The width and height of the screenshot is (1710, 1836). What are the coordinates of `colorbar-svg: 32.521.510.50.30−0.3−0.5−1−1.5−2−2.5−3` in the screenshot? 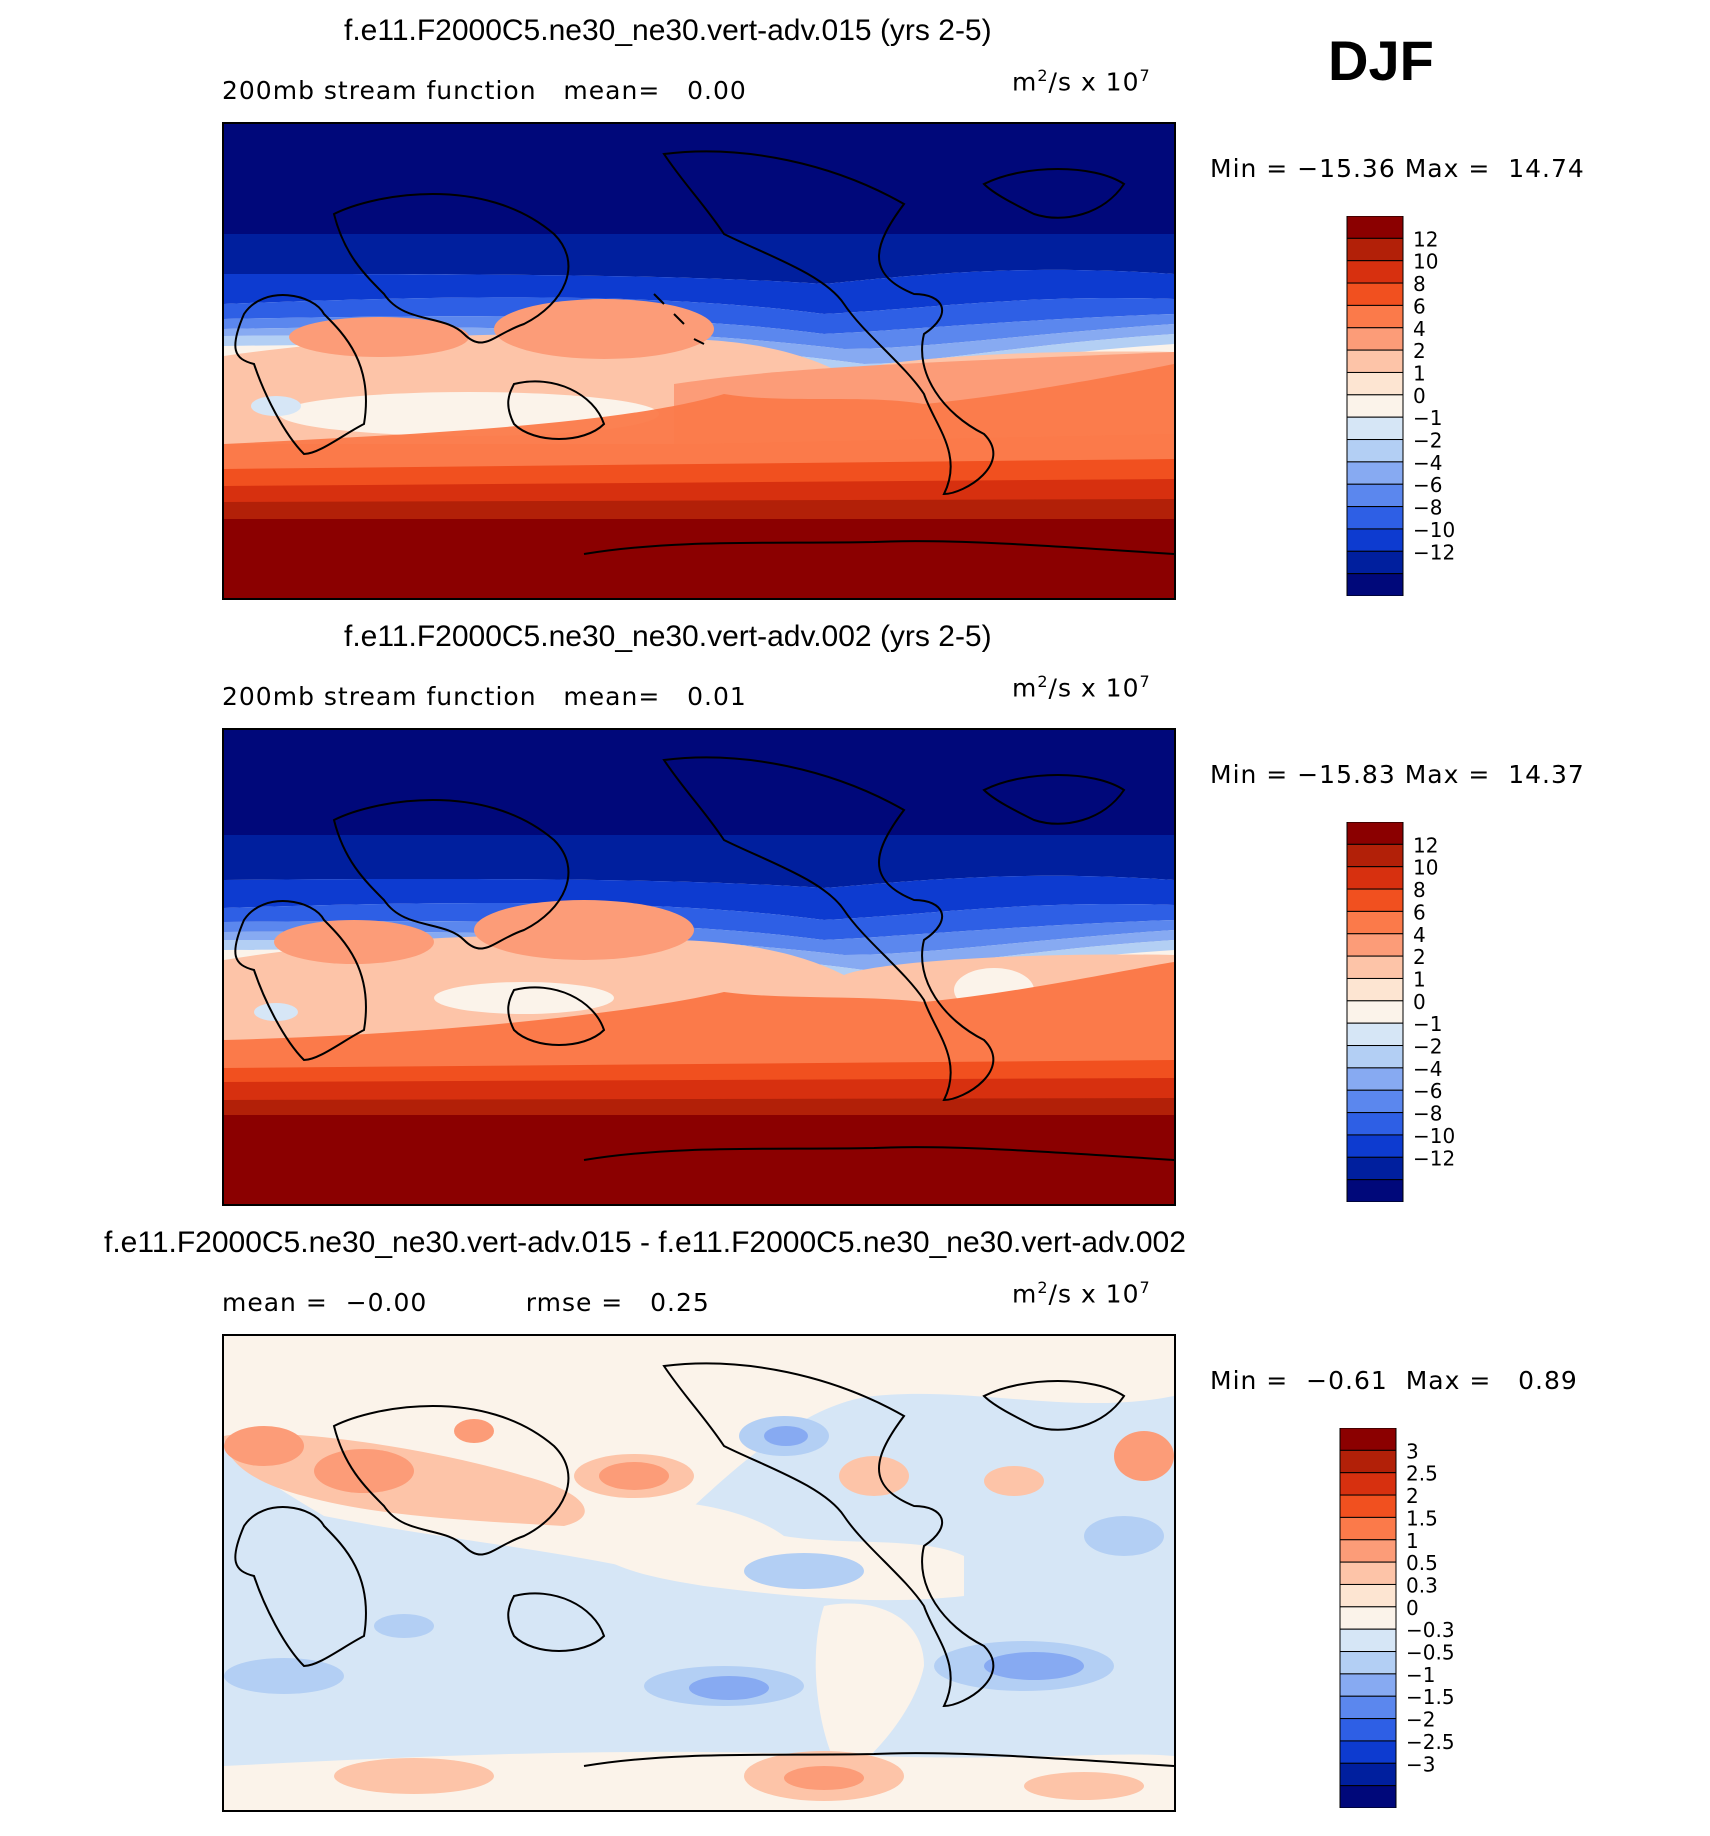 It's located at (1397, 1618).